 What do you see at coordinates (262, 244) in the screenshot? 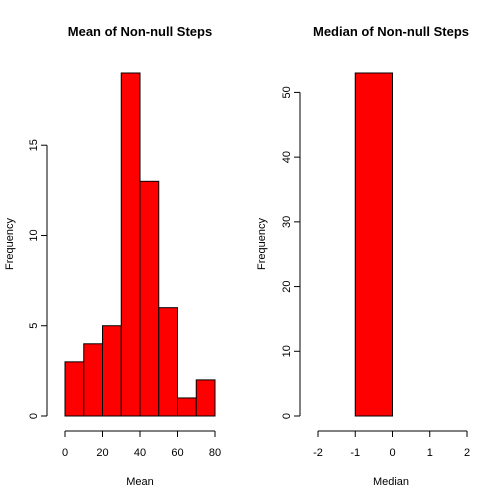
I see `median-y-axis-label: Frequency` at bounding box center [262, 244].